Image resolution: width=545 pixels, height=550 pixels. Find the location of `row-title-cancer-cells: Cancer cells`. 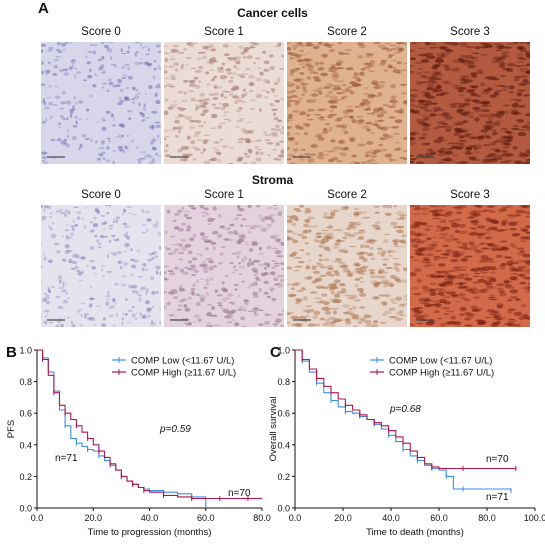

row-title-cancer-cells: Cancer cells is located at coordinates (272, 13).